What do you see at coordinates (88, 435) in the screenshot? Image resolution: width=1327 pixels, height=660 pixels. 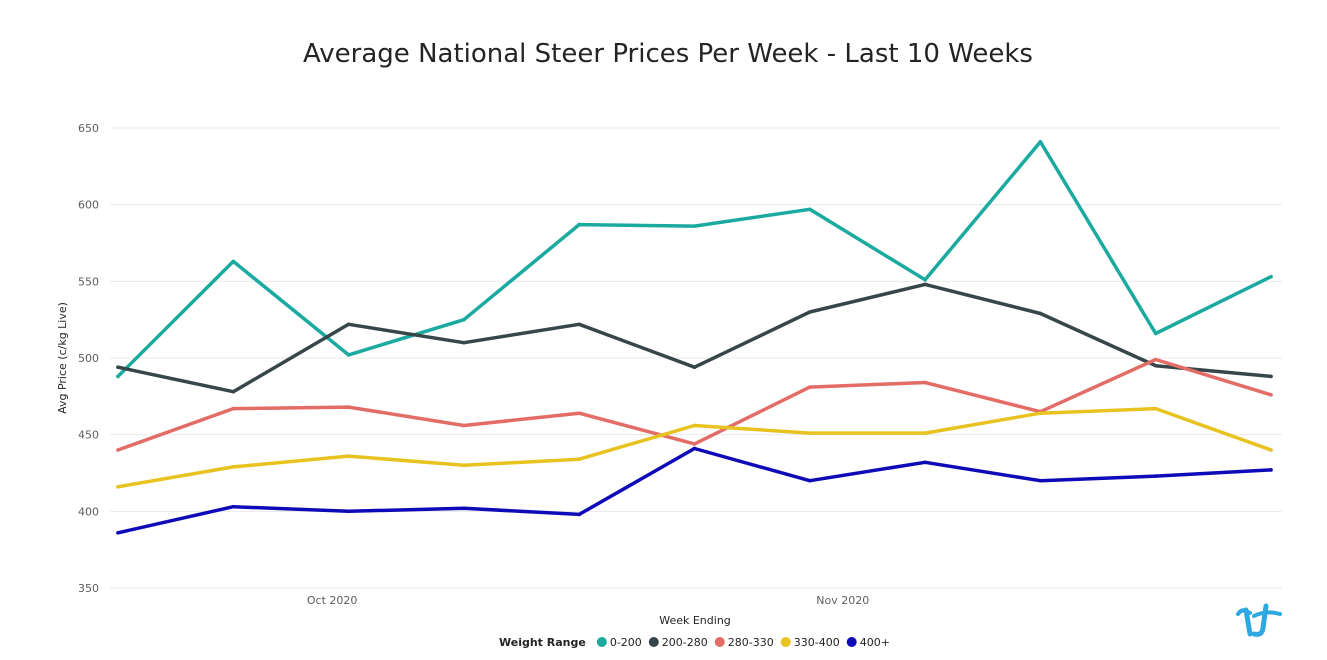 I see `y-tick-label: 450` at bounding box center [88, 435].